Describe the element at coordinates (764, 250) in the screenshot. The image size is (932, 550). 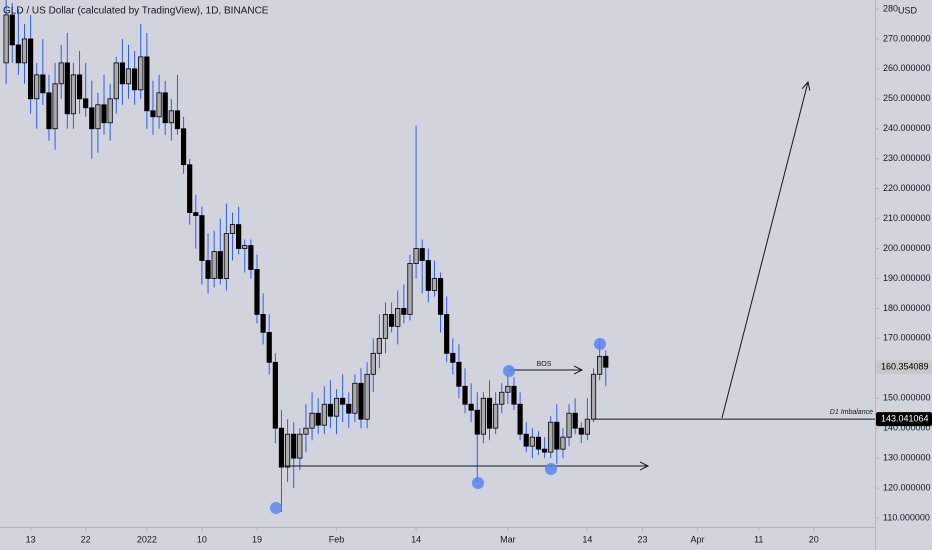
I see `target-arrow` at that location.